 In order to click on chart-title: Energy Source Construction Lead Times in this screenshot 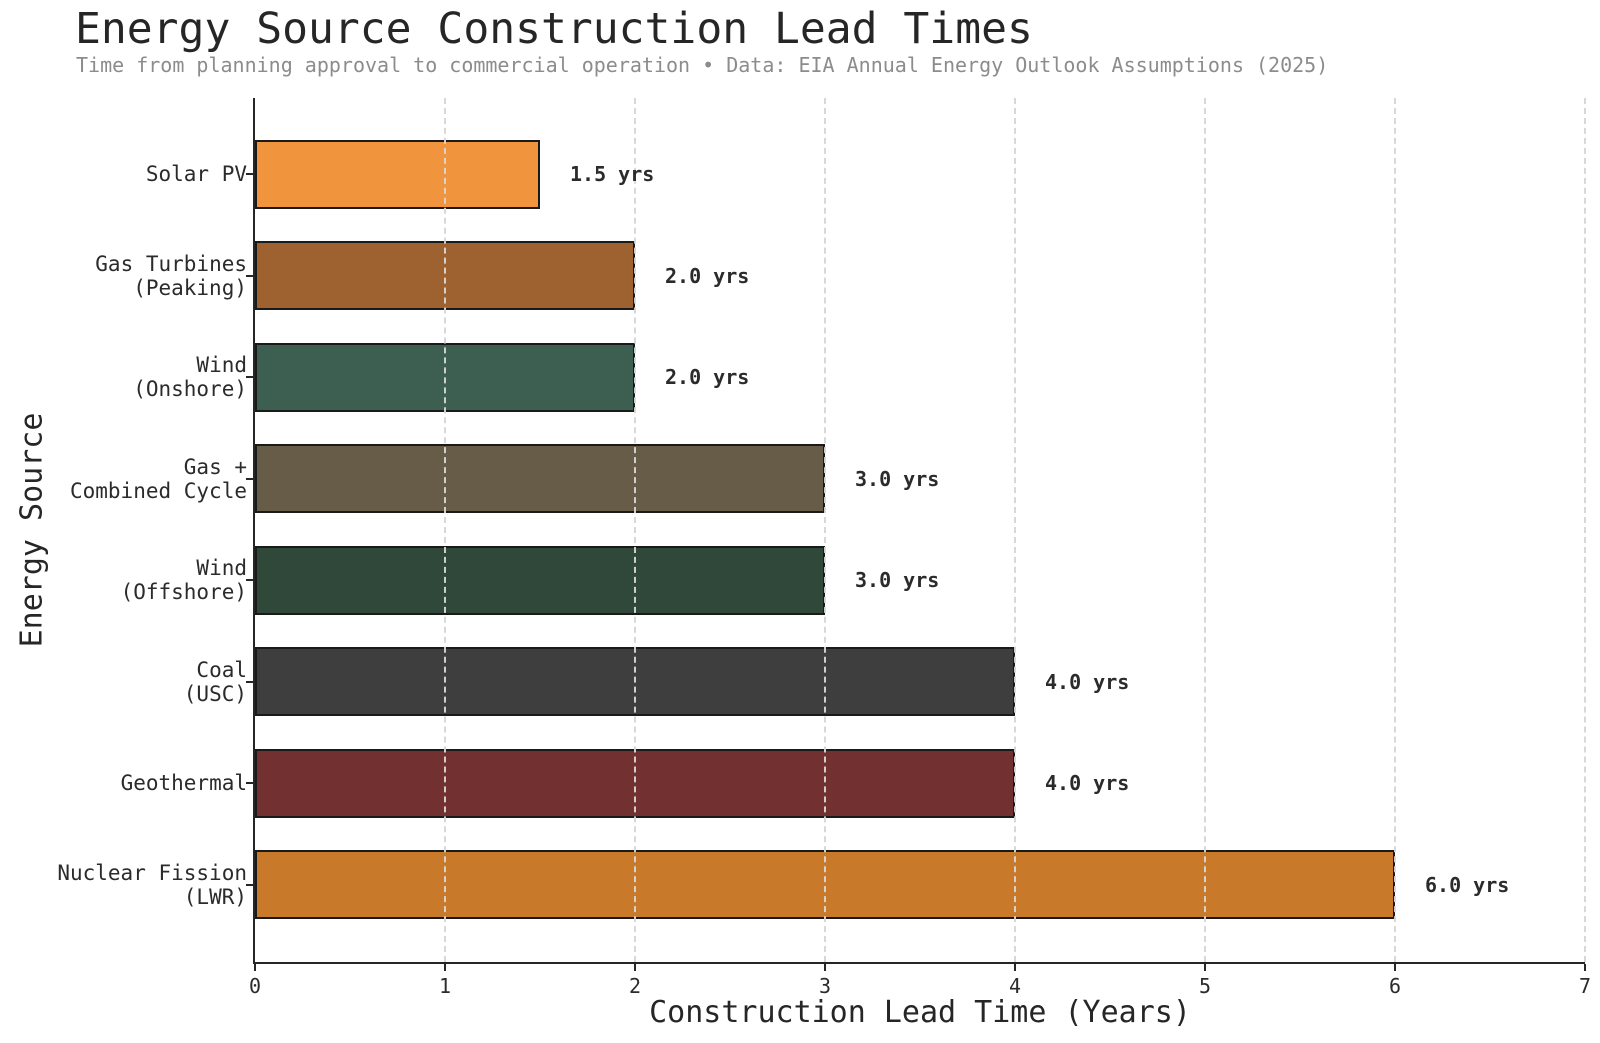, I will do `click(554, 29)`.